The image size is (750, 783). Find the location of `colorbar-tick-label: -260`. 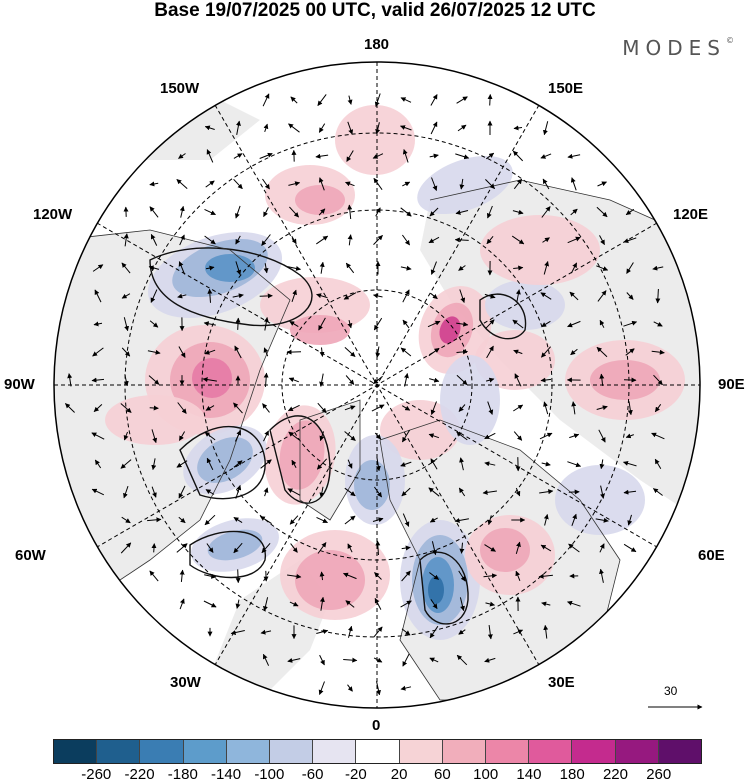

colorbar-tick-label: -260 is located at coordinates (96, 774).